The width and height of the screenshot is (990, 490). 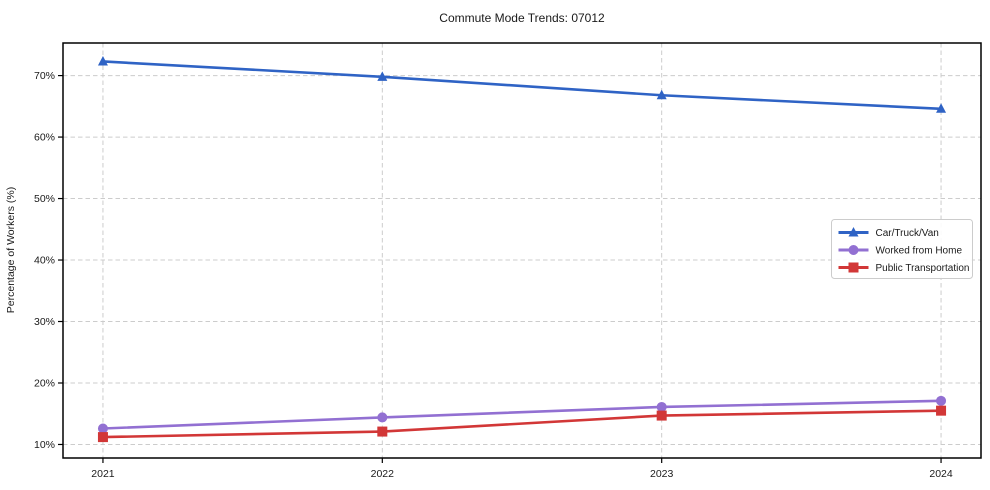 I want to click on legend-label: Public Transportation, so click(x=923, y=268).